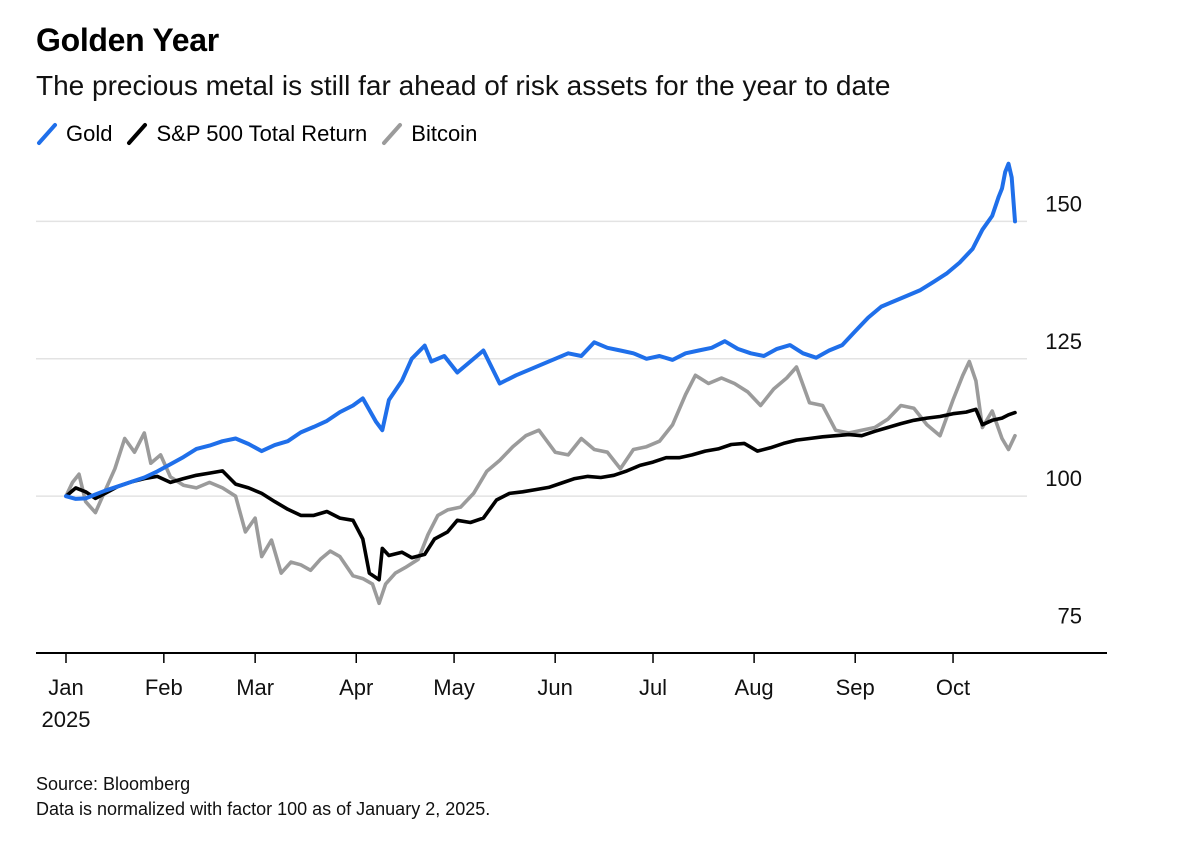 This screenshot has height=852, width=1200. What do you see at coordinates (164, 687) in the screenshot?
I see `x-tick-label-feb: Feb` at bounding box center [164, 687].